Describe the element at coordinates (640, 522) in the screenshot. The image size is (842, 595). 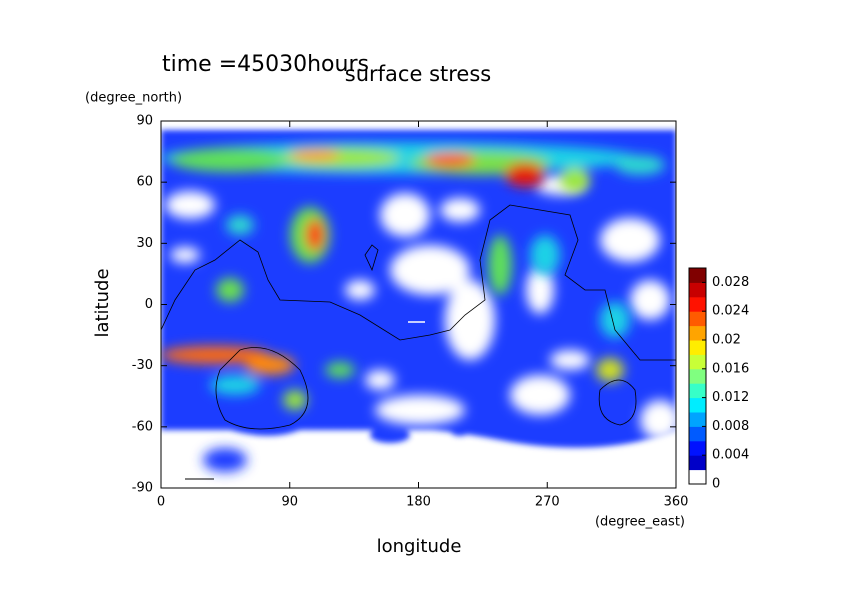
I see `x-unit: (degree_east)` at that location.